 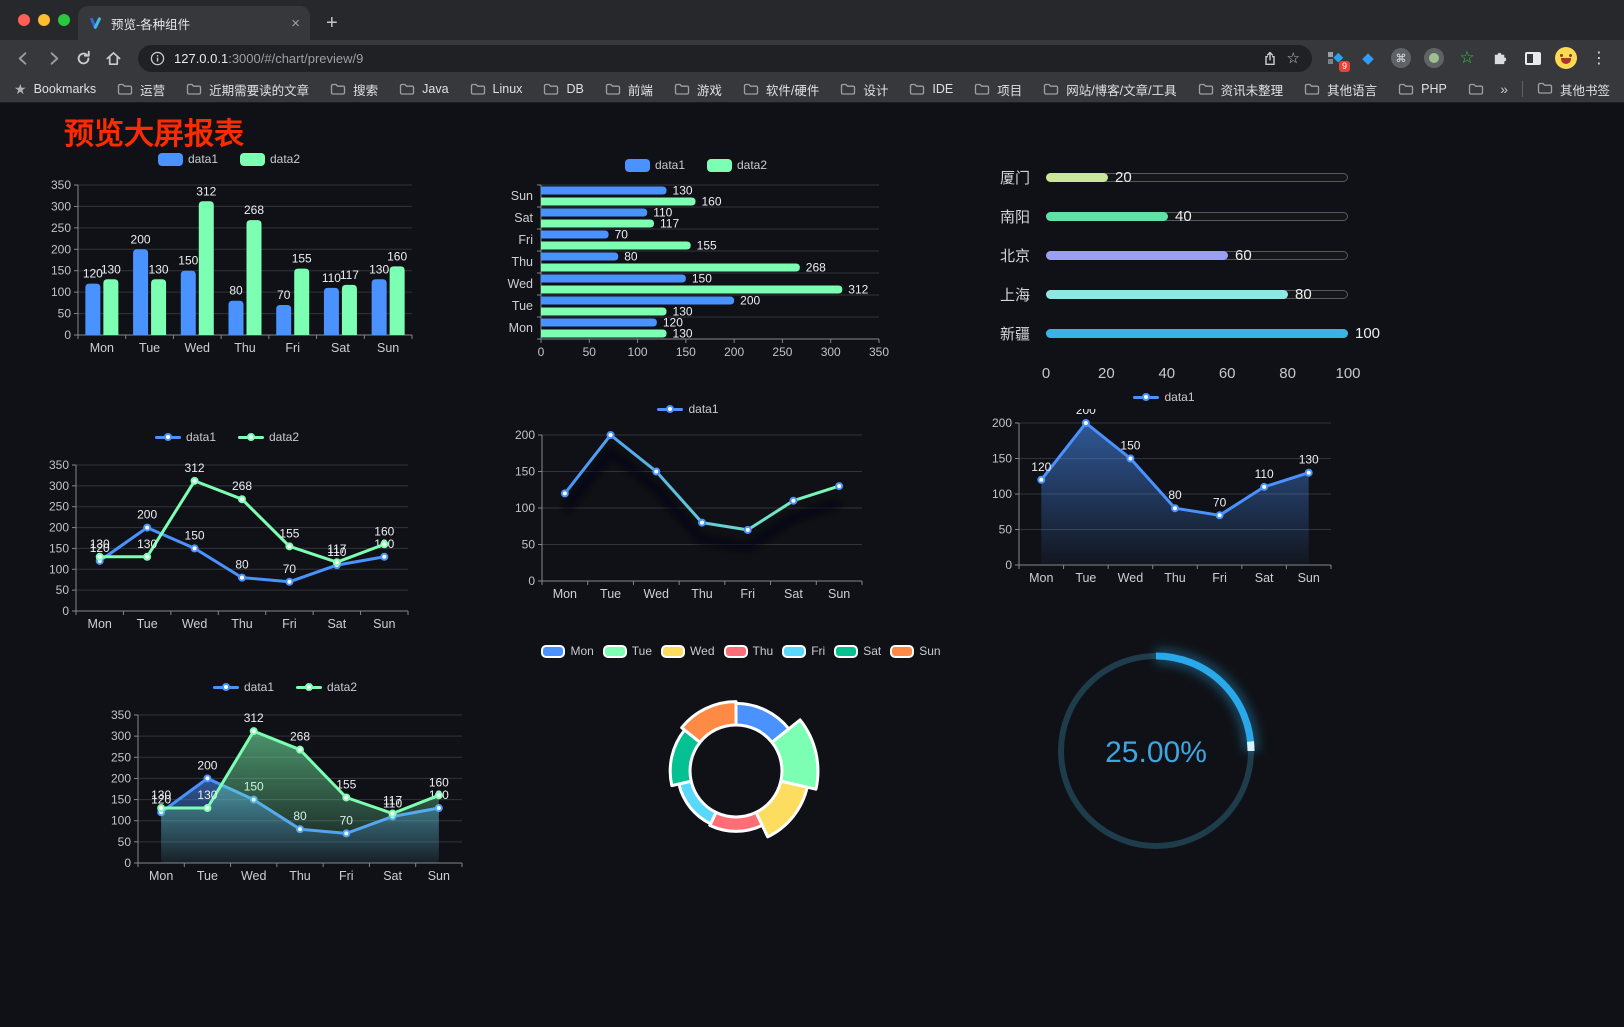 What do you see at coordinates (1270, 58) in the screenshot?
I see `share-icon` at bounding box center [1270, 58].